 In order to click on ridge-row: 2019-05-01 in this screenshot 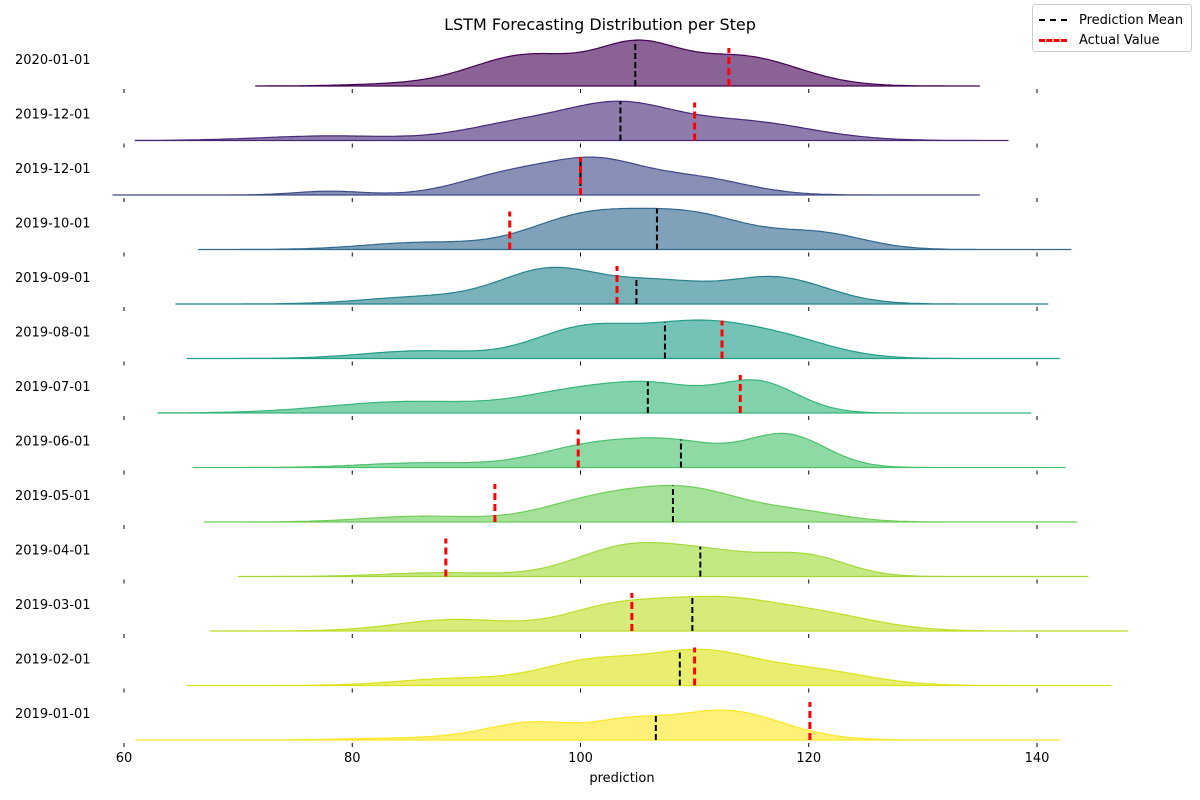, I will do `click(546, 506)`.